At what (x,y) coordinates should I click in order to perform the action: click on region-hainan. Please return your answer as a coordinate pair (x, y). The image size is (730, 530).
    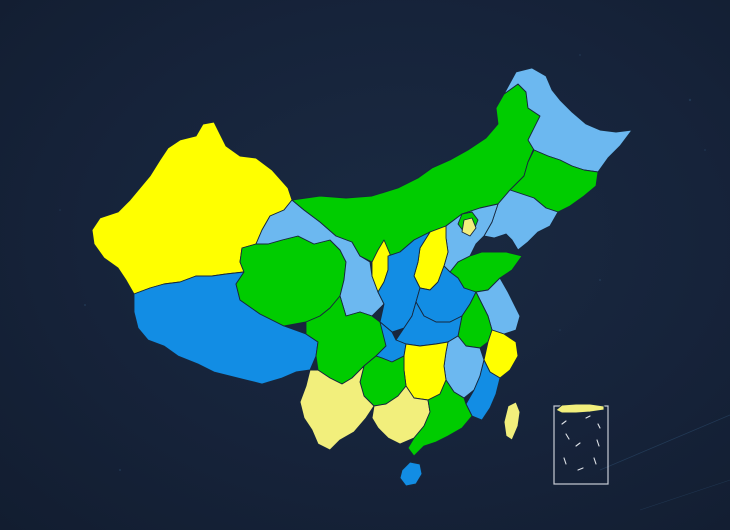
    Looking at the image, I should click on (411, 474).